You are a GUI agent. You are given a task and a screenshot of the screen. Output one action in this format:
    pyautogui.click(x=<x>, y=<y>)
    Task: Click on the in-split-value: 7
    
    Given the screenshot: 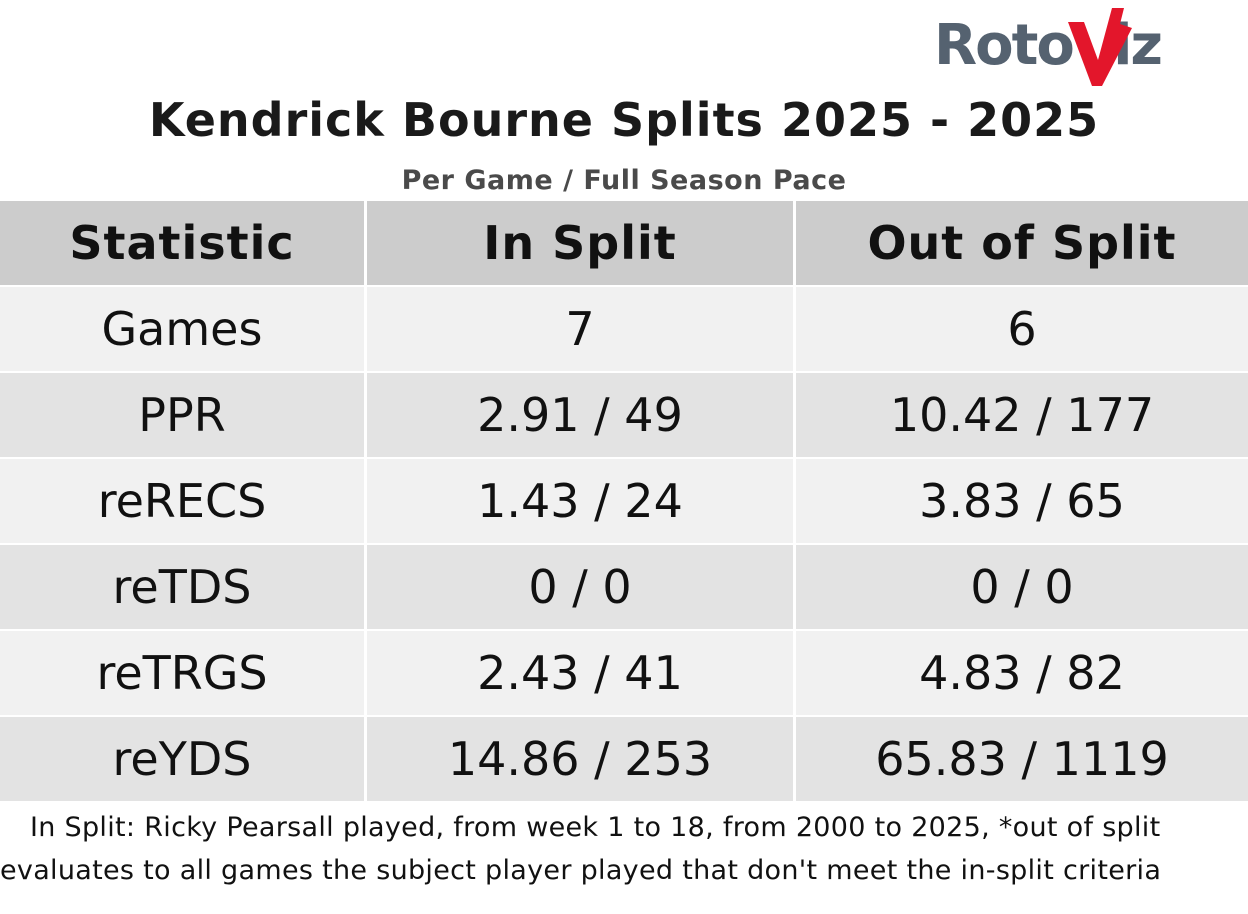 What is the action you would take?
    pyautogui.click(x=581, y=329)
    